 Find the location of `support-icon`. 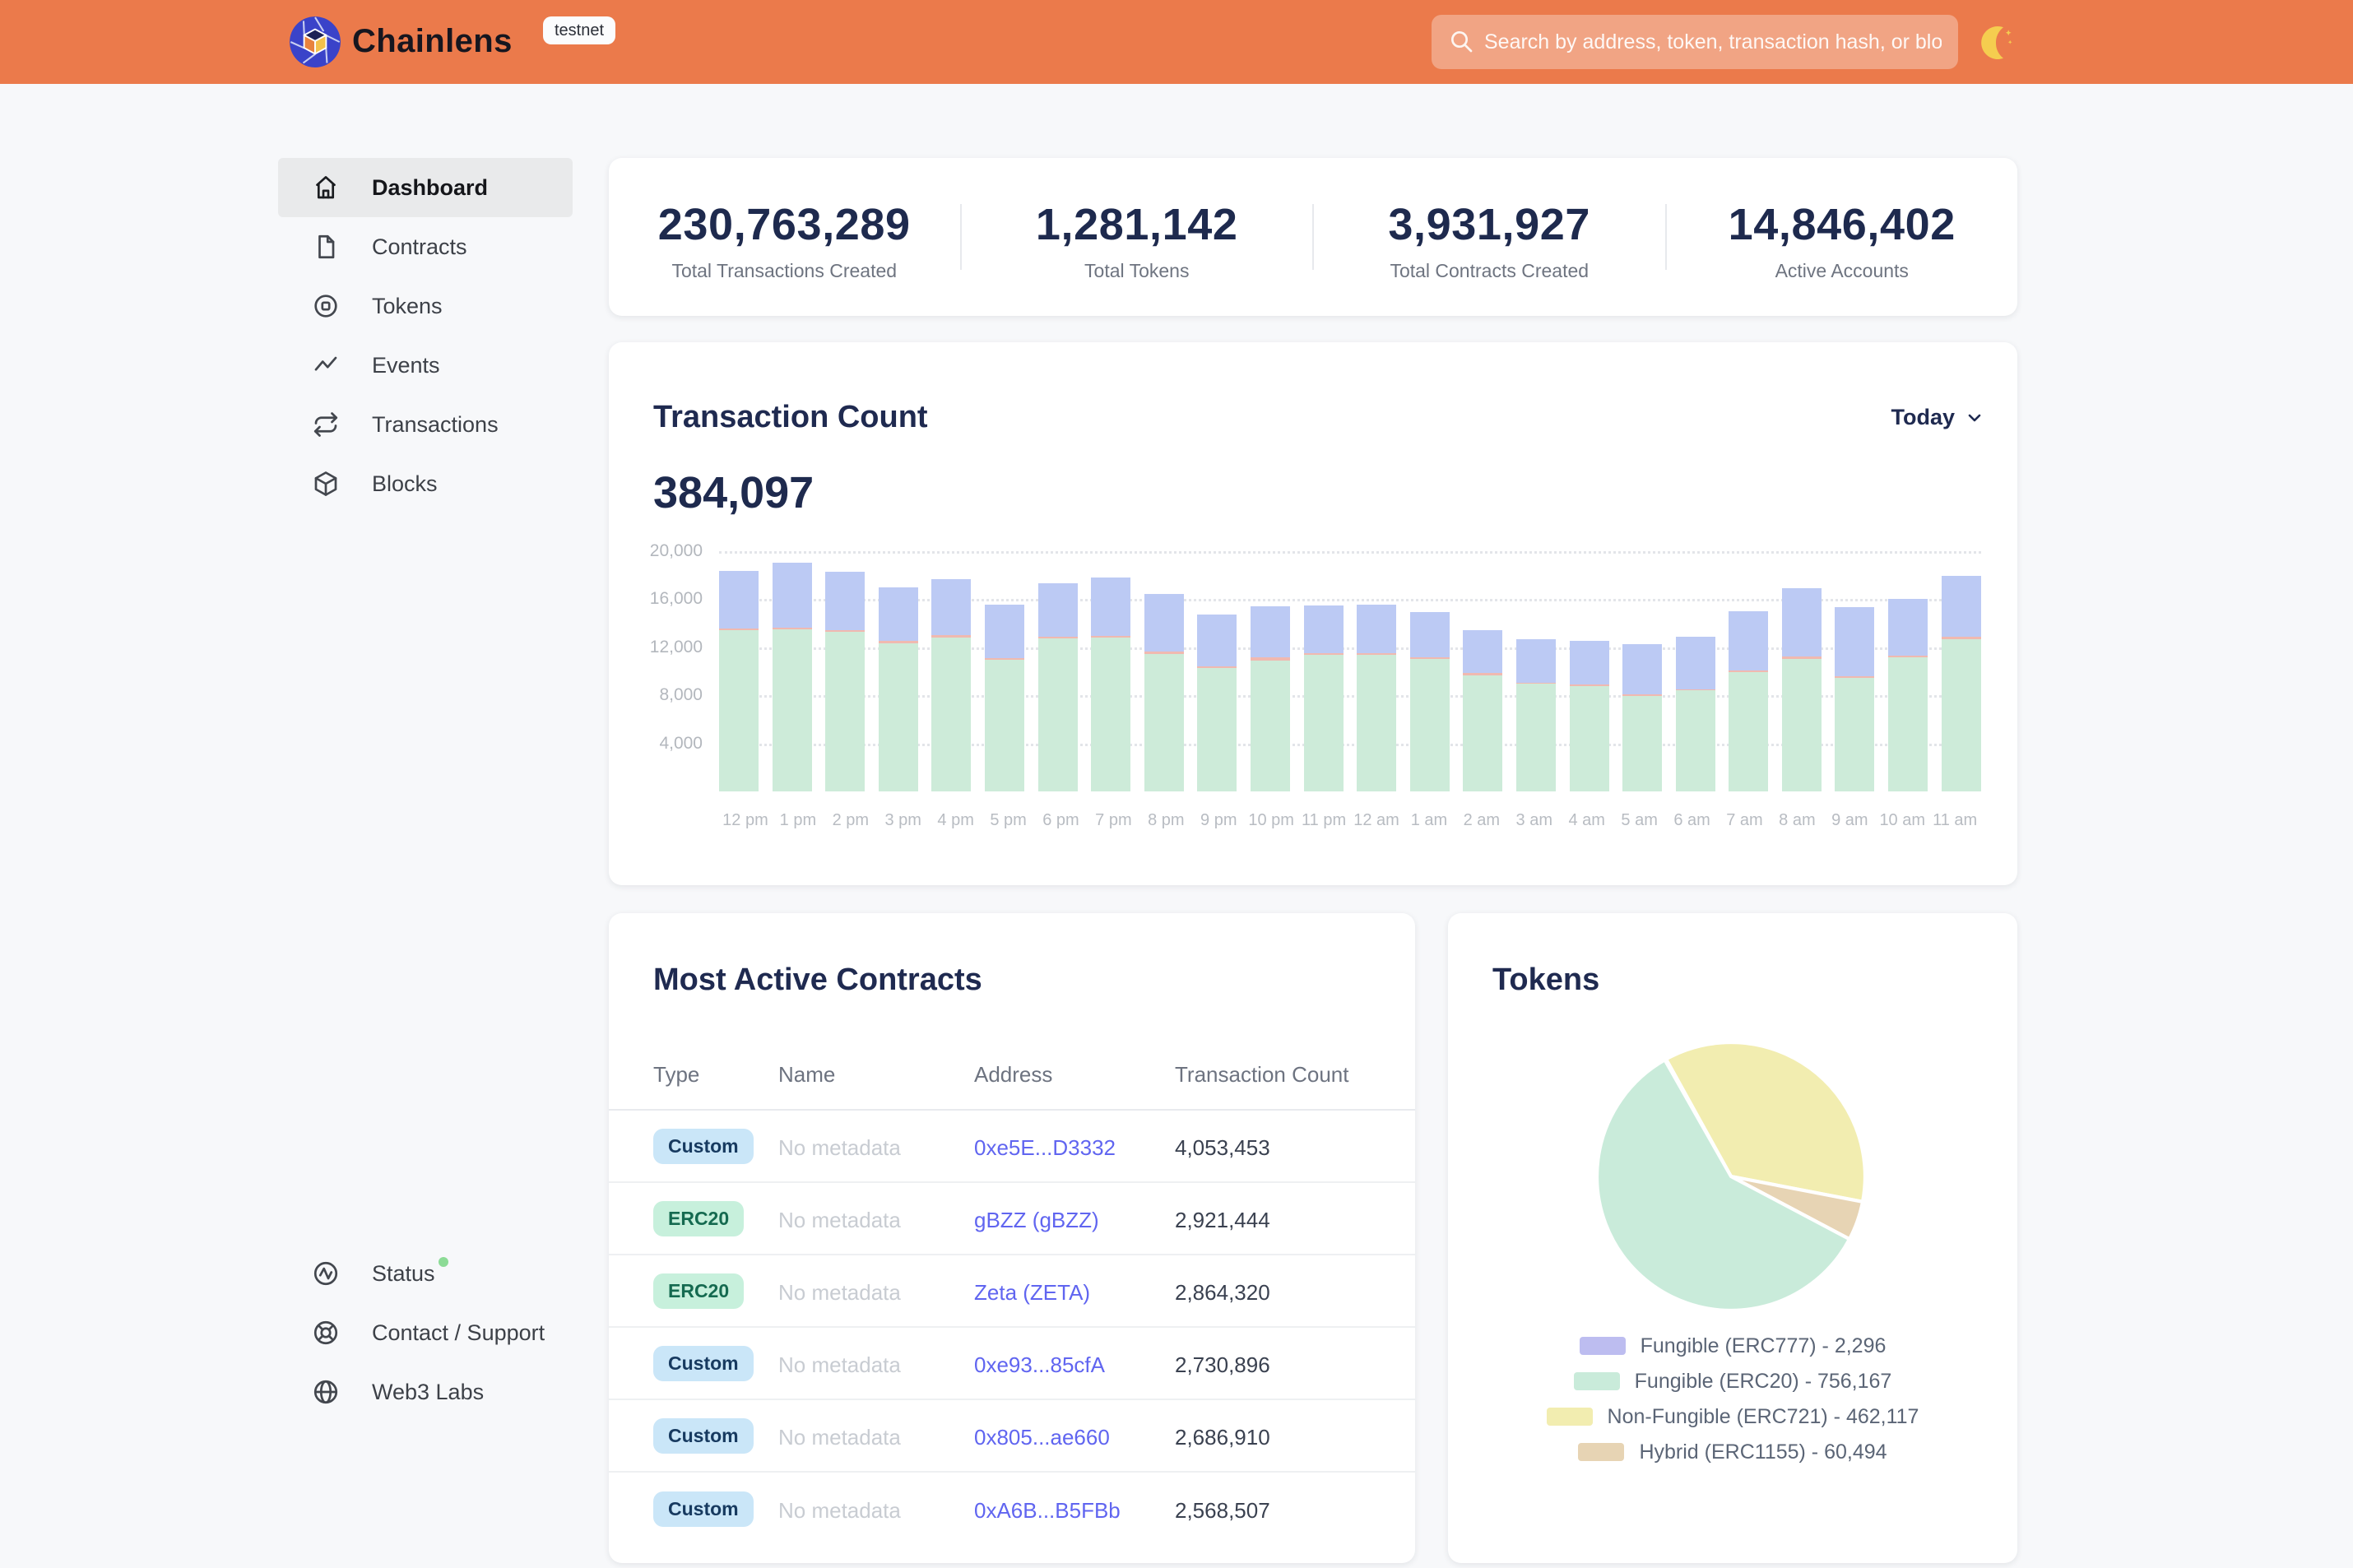

support-icon is located at coordinates (326, 1333).